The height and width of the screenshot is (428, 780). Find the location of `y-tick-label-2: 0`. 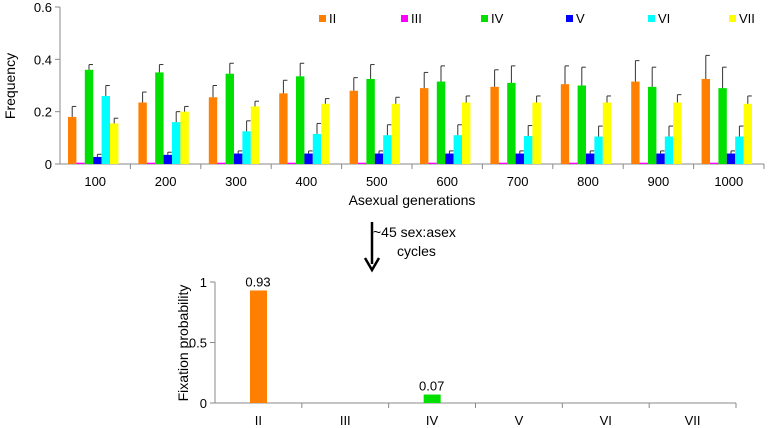

y-tick-label-2: 0 is located at coordinates (203, 403).